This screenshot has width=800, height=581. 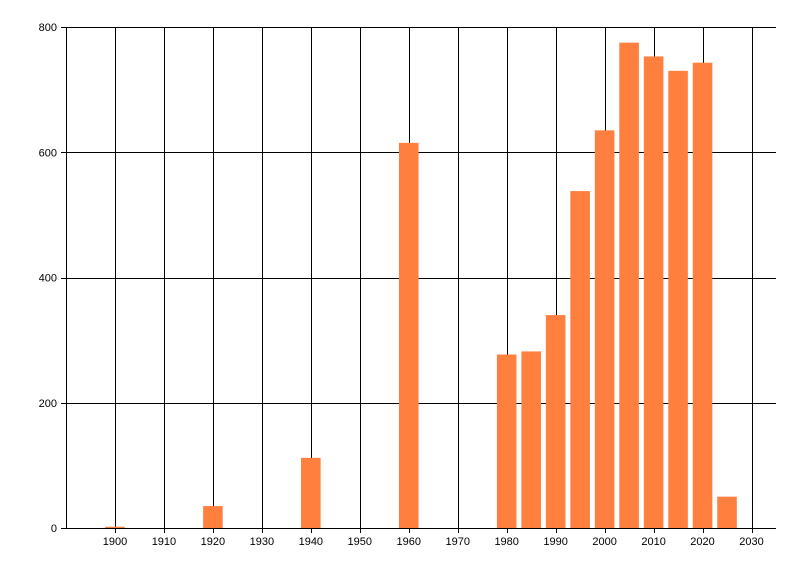 I want to click on bar-1985, so click(x=531, y=439).